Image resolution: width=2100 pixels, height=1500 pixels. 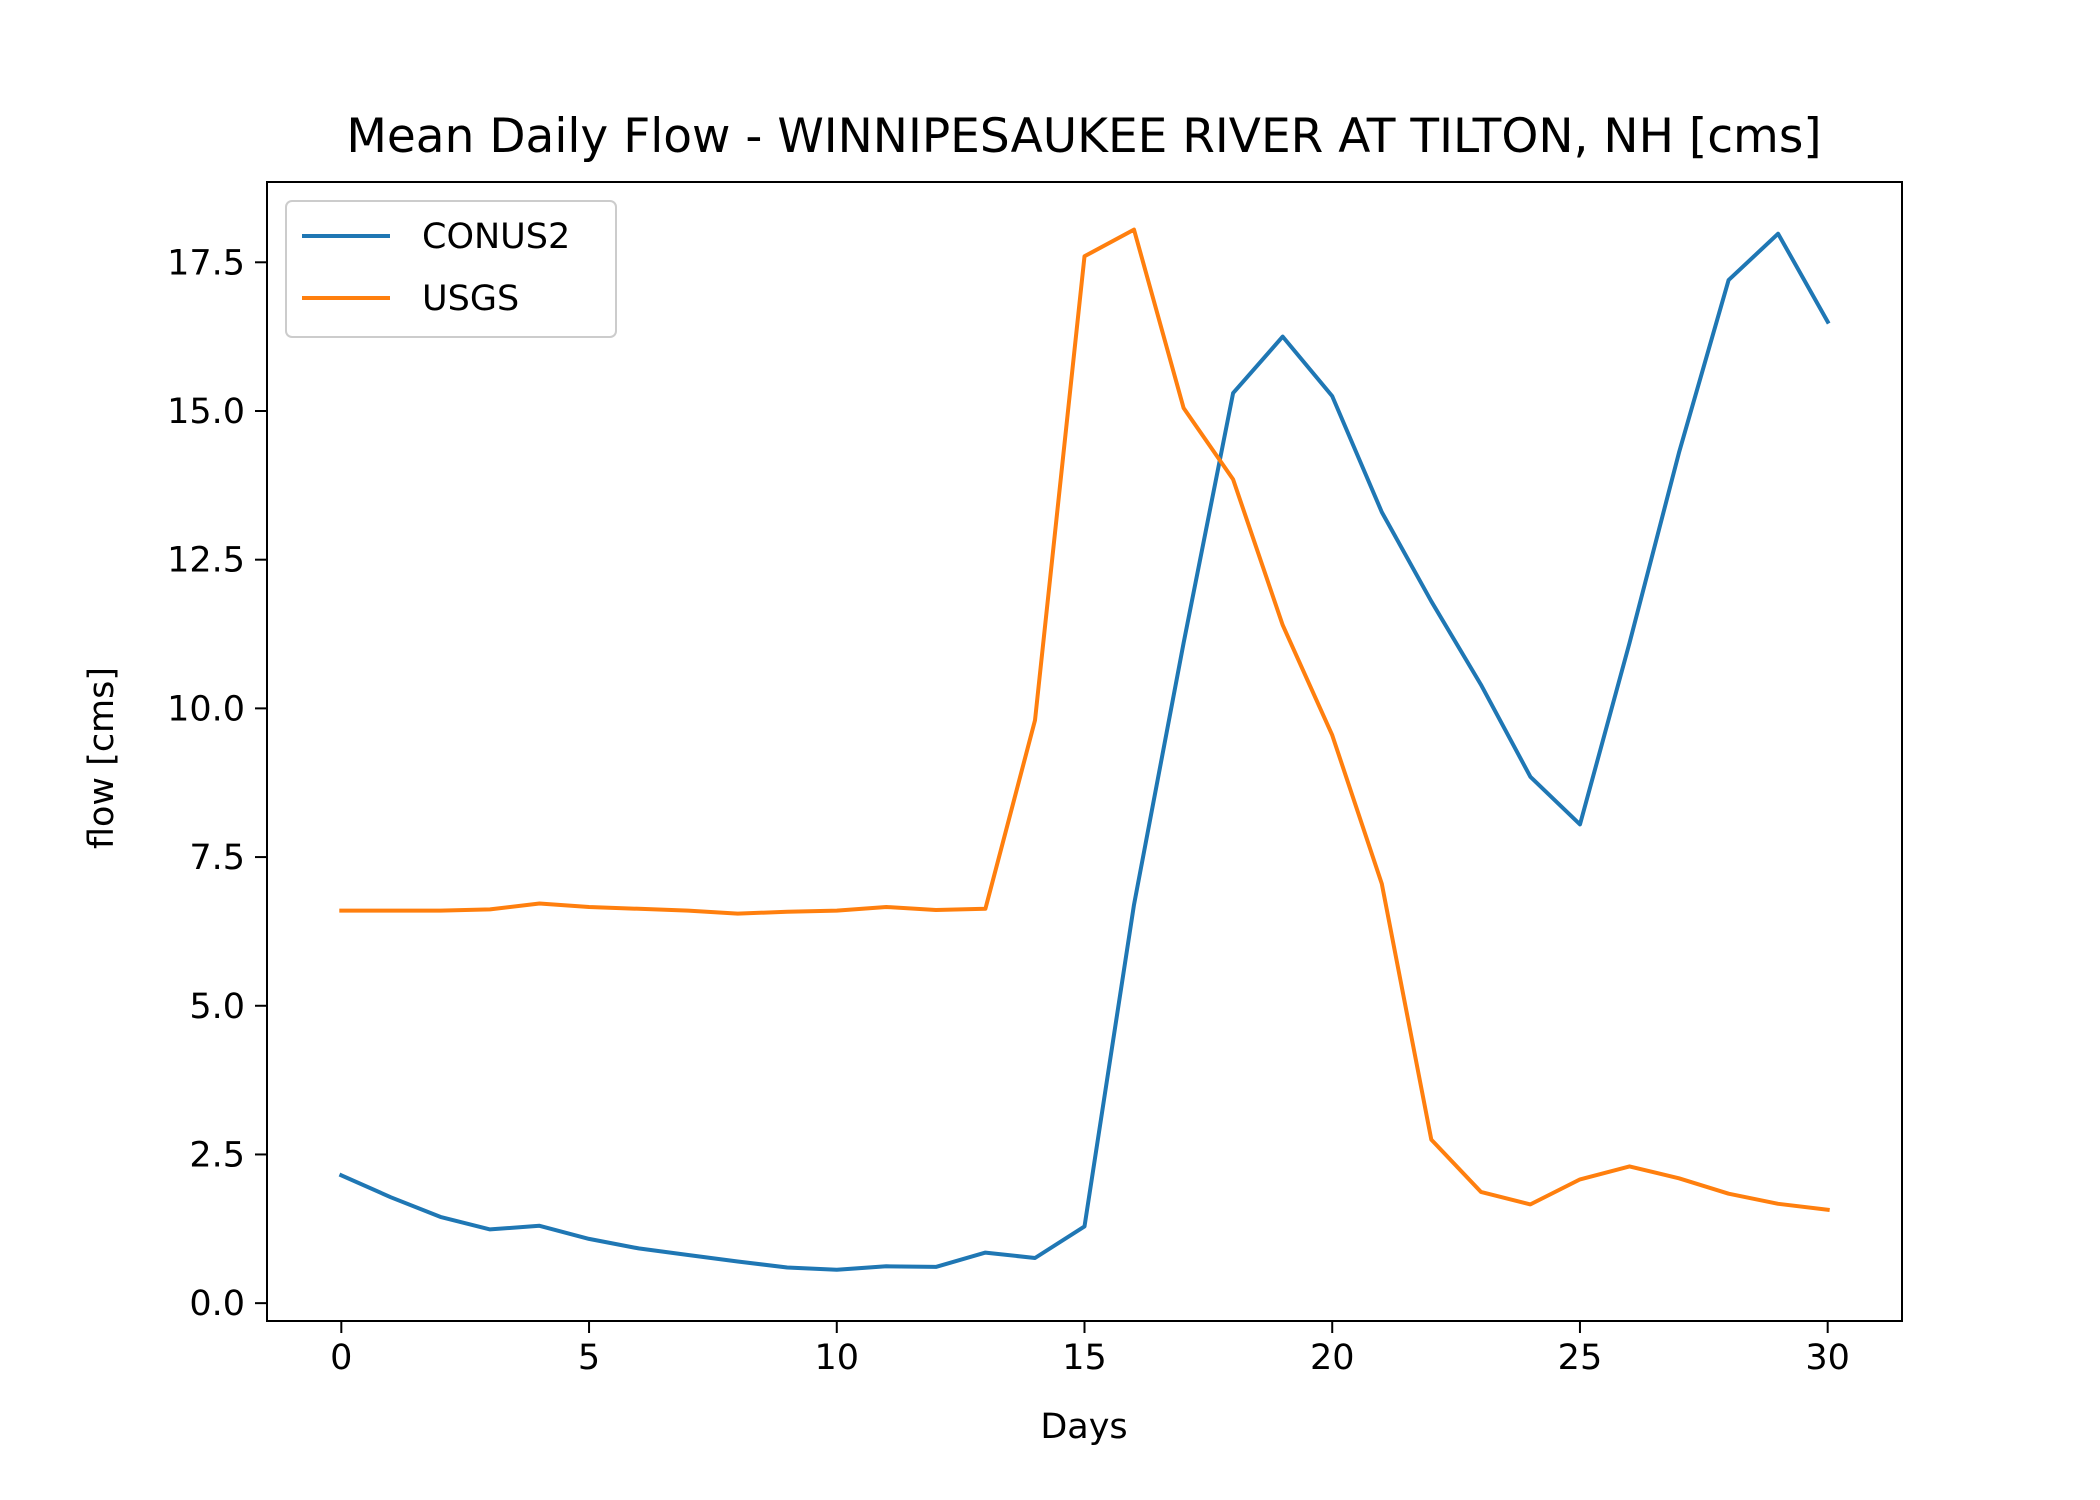 What do you see at coordinates (206, 709) in the screenshot?
I see `y-tick-label: 10.0` at bounding box center [206, 709].